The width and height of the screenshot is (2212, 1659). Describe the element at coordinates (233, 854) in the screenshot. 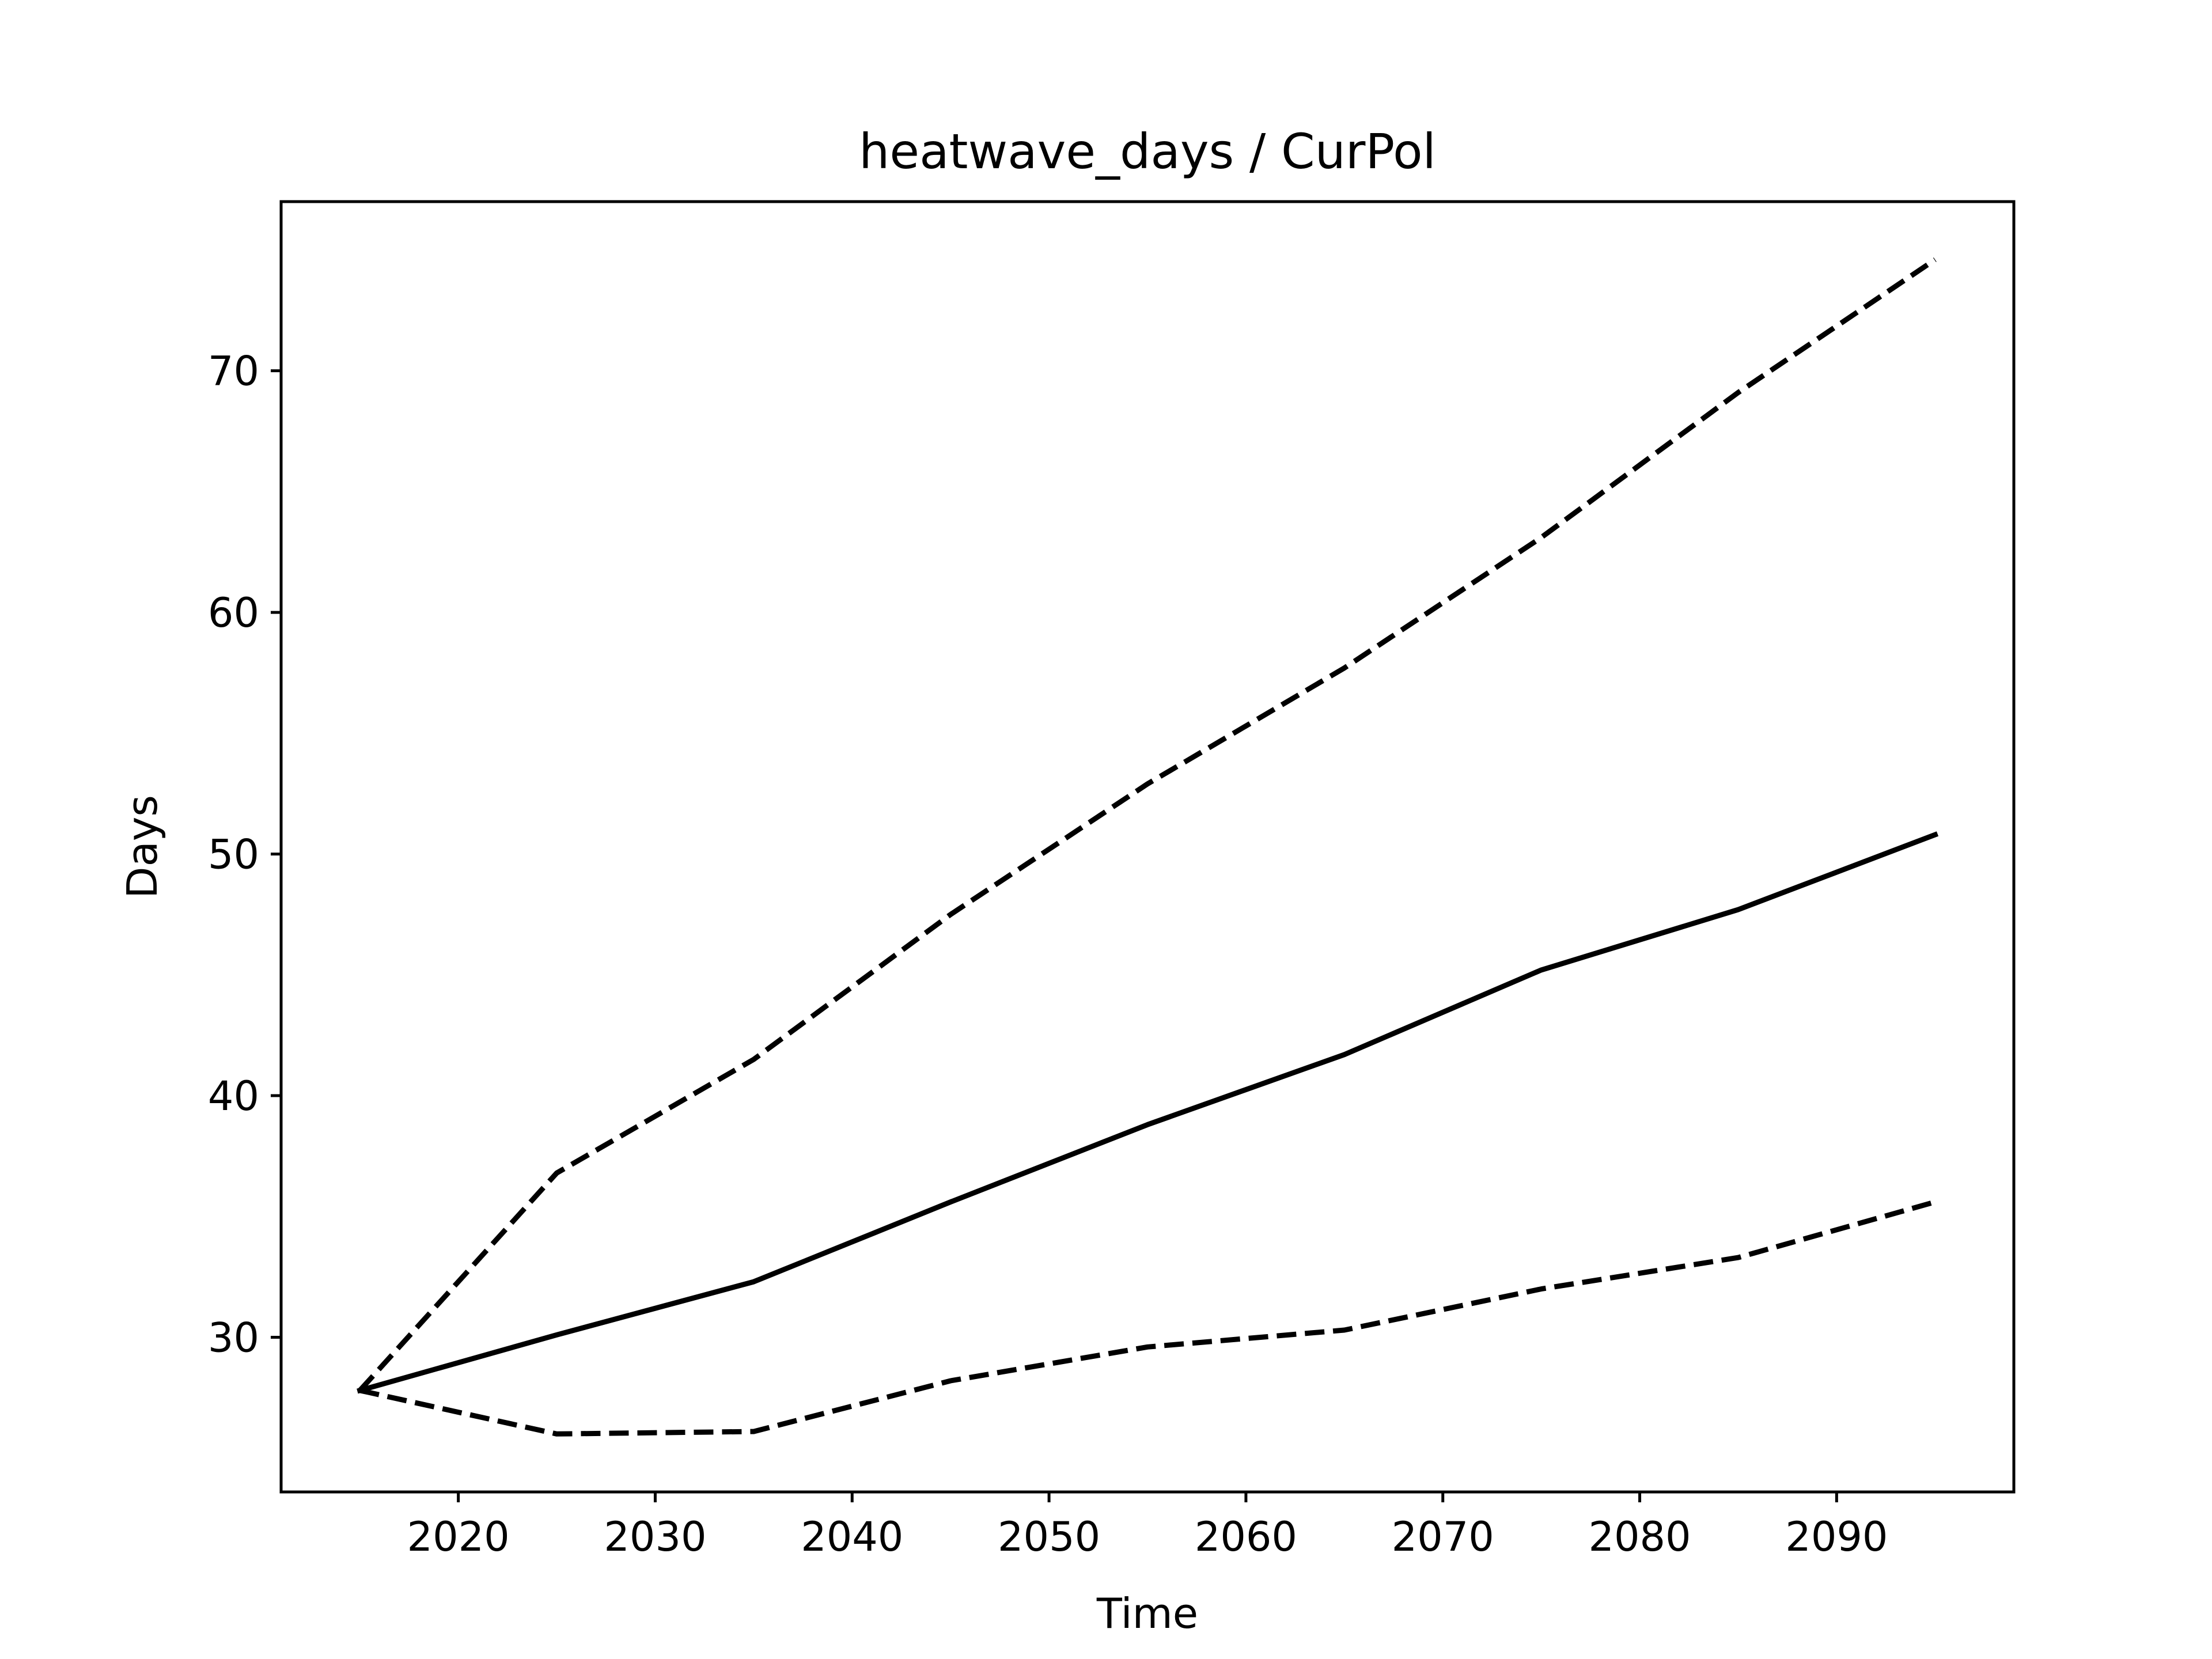

I see `y-tick-label-50: 50` at that location.